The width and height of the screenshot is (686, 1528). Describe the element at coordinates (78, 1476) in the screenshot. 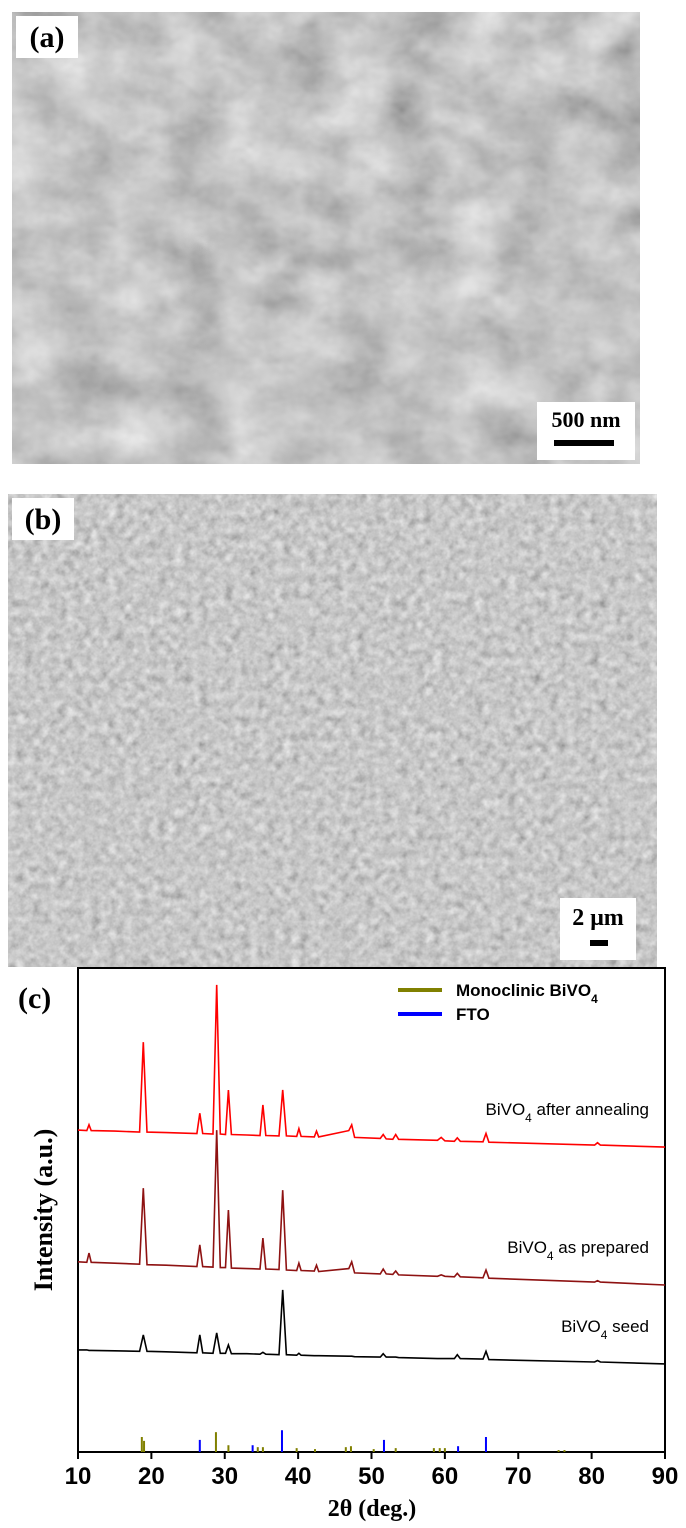

I see `x-tick-label: 10` at that location.